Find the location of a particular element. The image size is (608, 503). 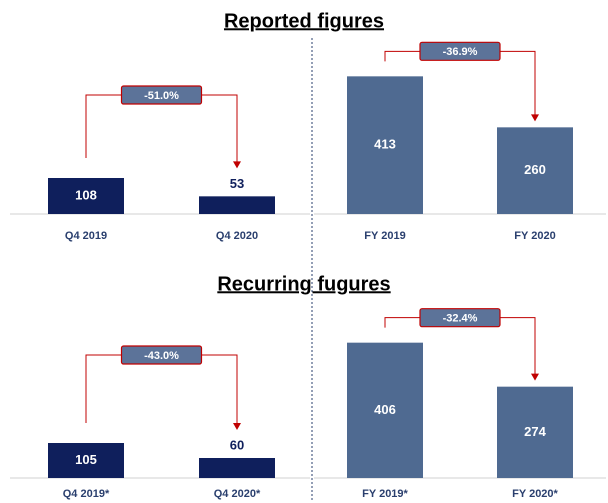

change-label: -51.0% is located at coordinates (161, 96).